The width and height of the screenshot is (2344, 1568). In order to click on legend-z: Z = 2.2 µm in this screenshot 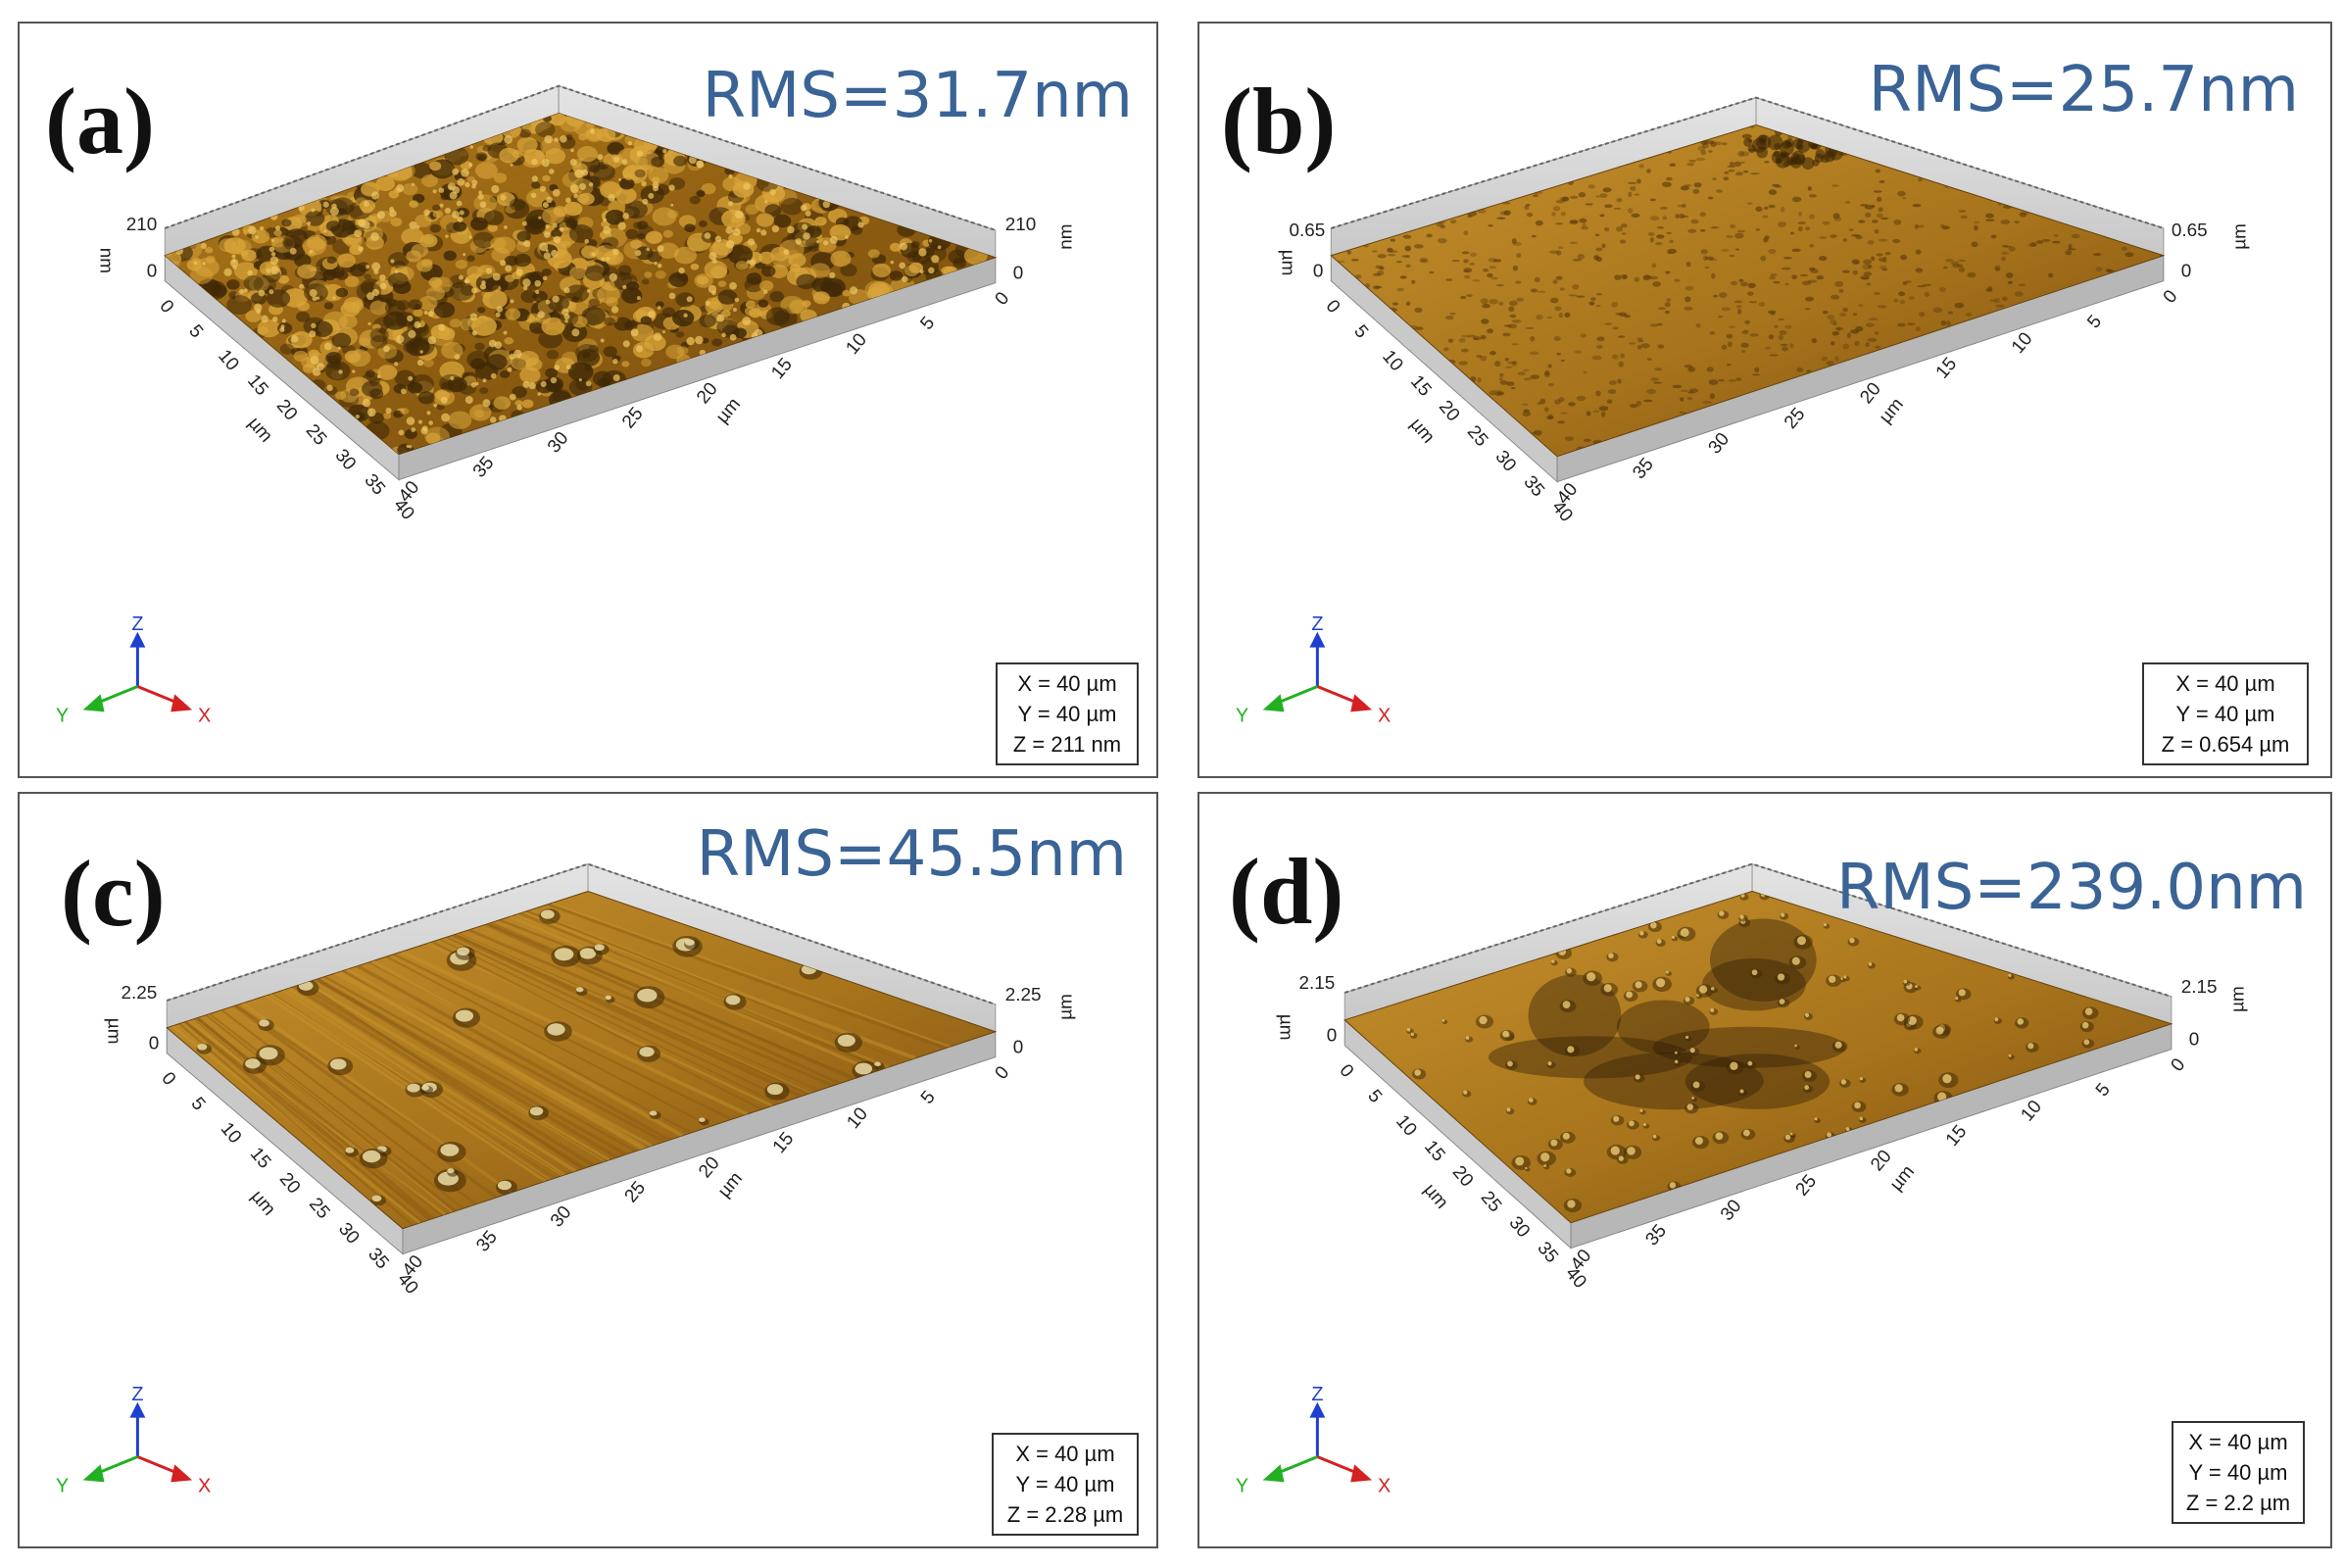, I will do `click(2238, 1503)`.